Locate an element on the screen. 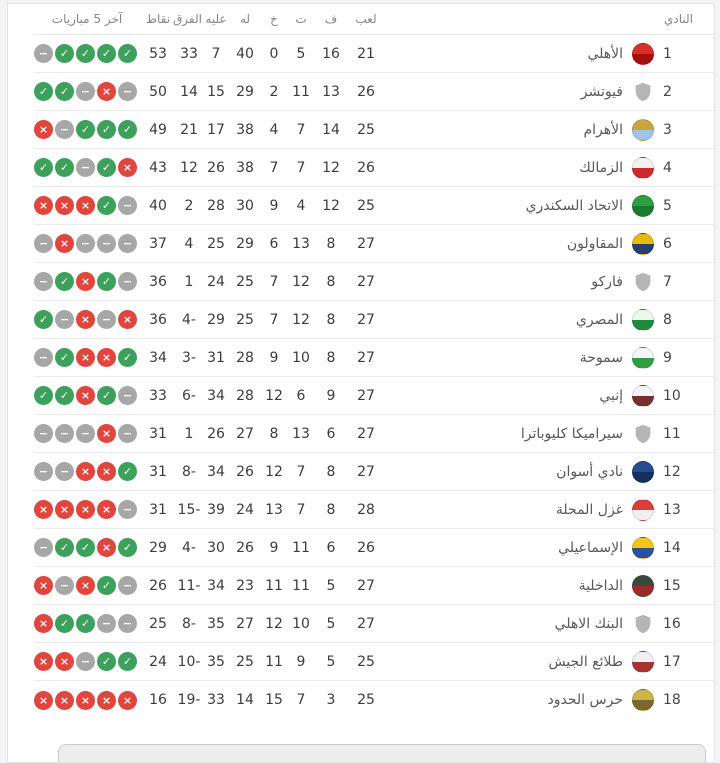 Image resolution: width=720 pixels, height=763 pixels. goal-diff-value: -3 is located at coordinates (189, 357).